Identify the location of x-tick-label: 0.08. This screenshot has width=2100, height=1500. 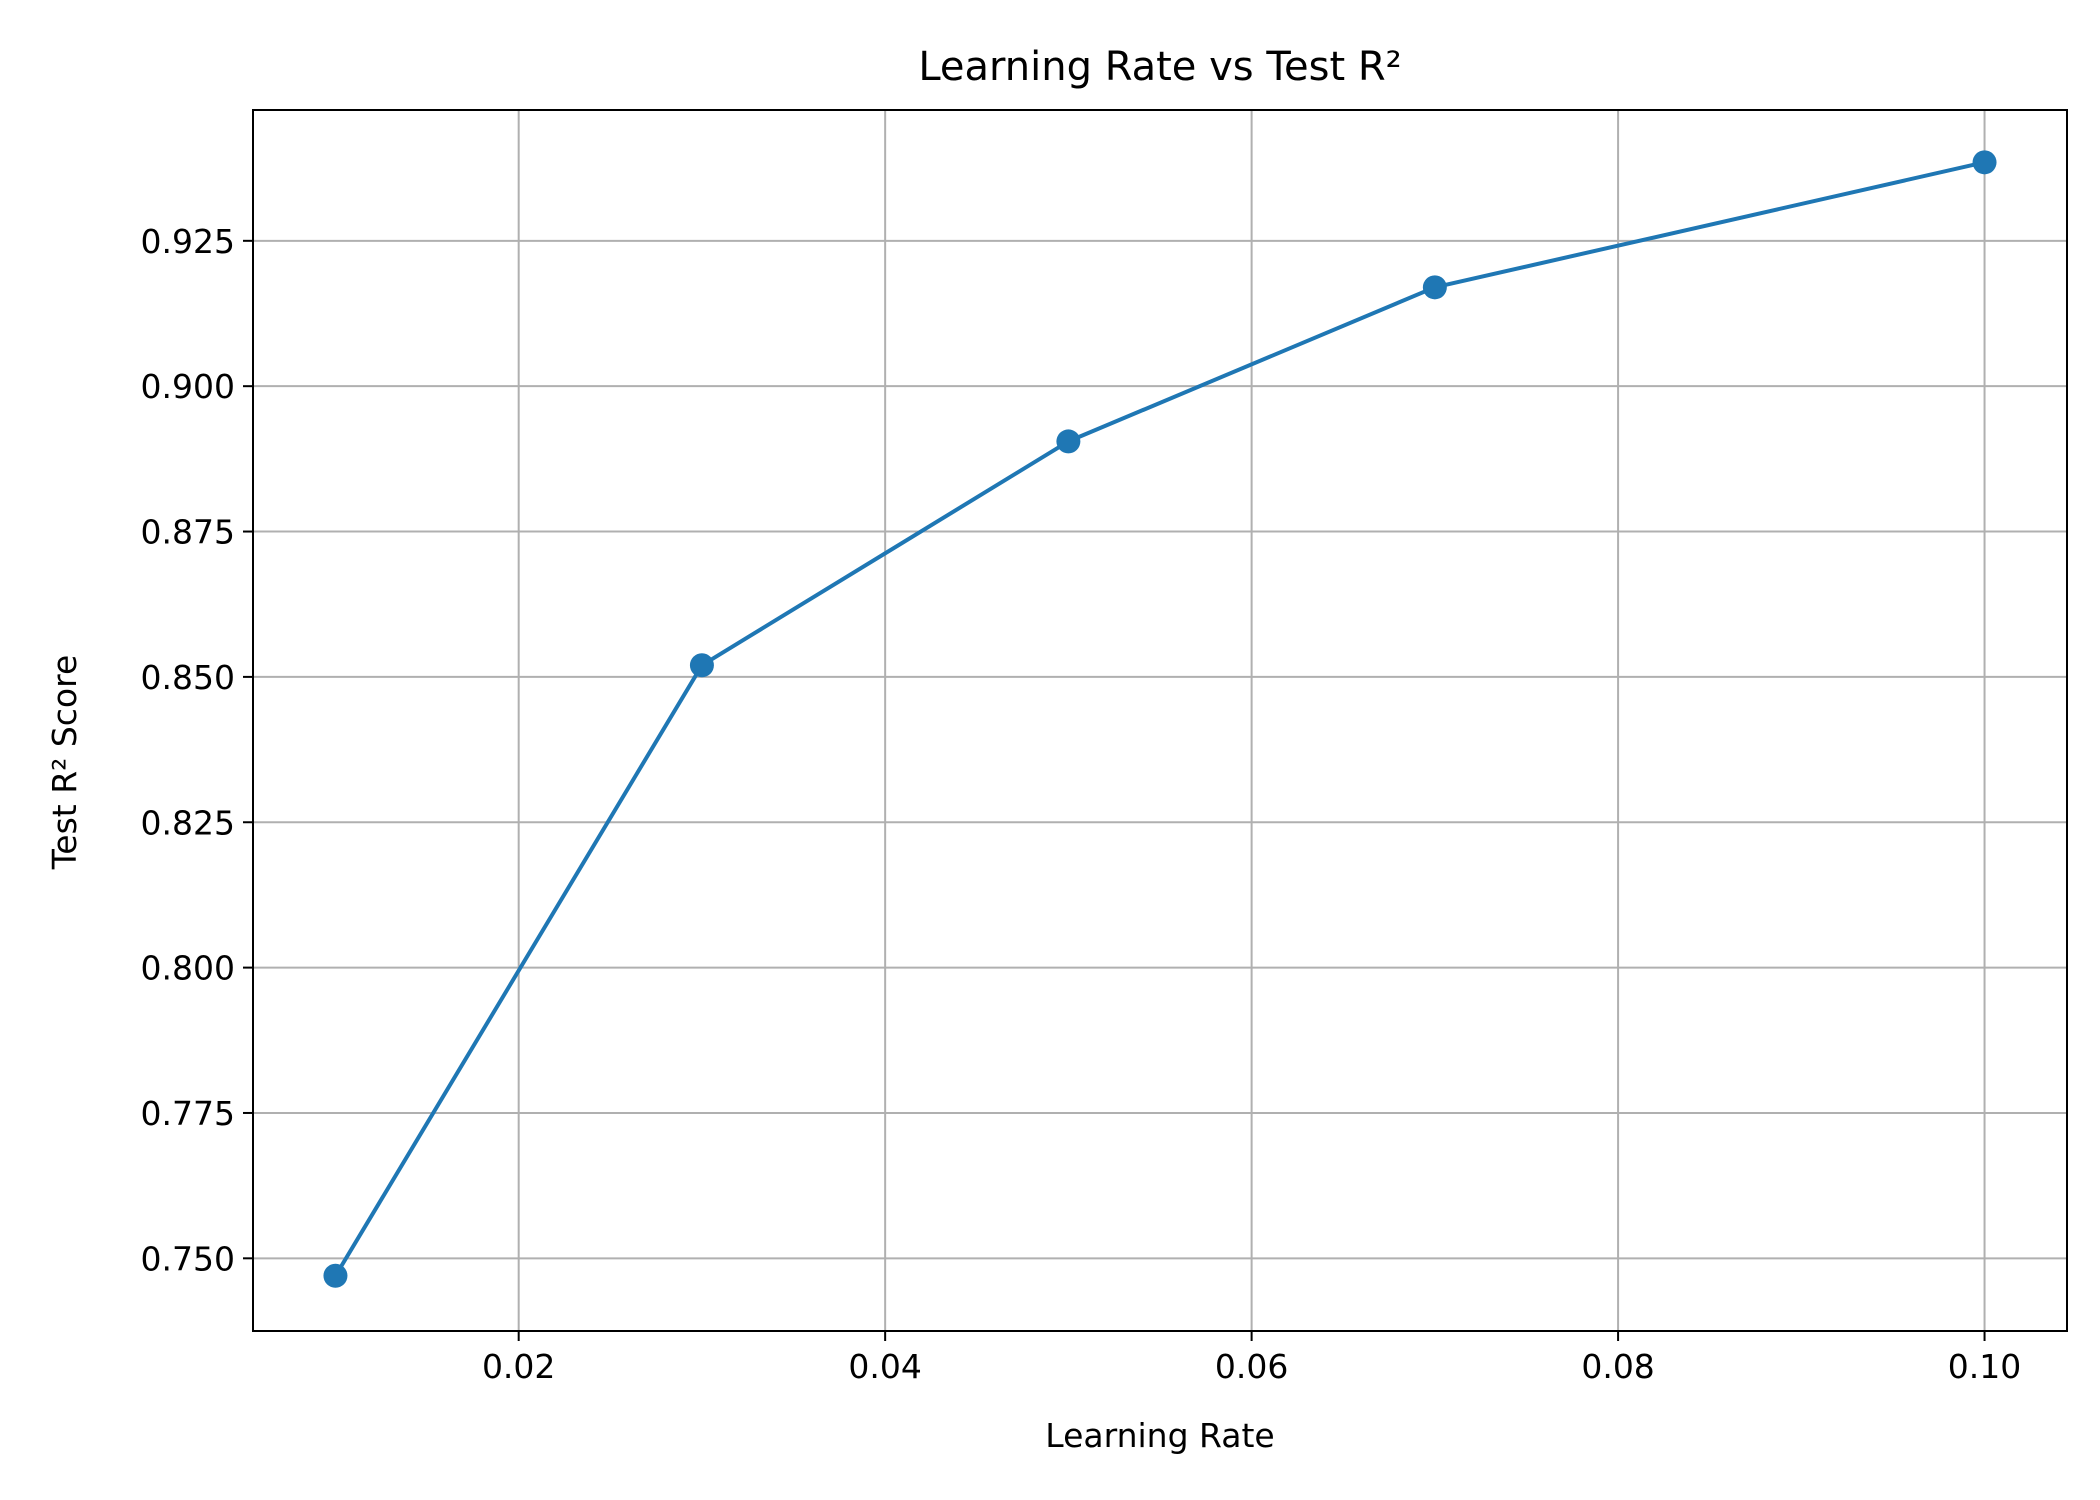
(1617, 1366).